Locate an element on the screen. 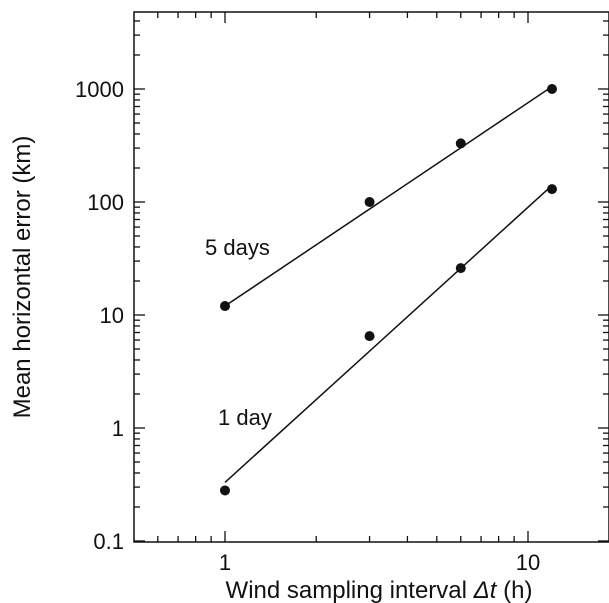 Image resolution: width=609 pixels, height=603 pixels. y-tick-label: 0.1 is located at coordinates (108, 541).